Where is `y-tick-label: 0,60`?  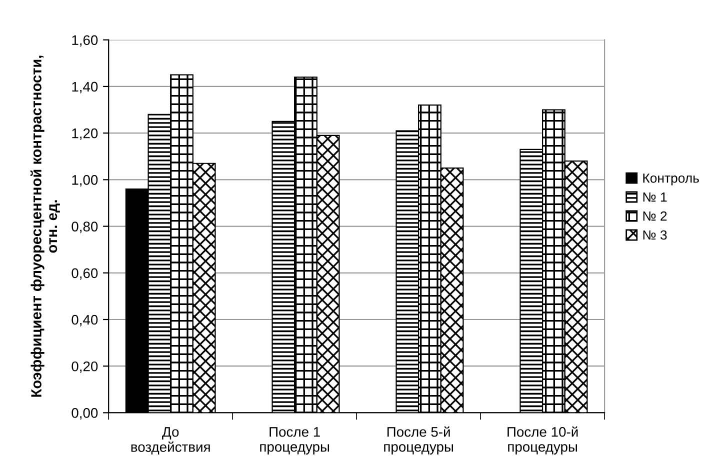 y-tick-label: 0,60 is located at coordinates (85, 274).